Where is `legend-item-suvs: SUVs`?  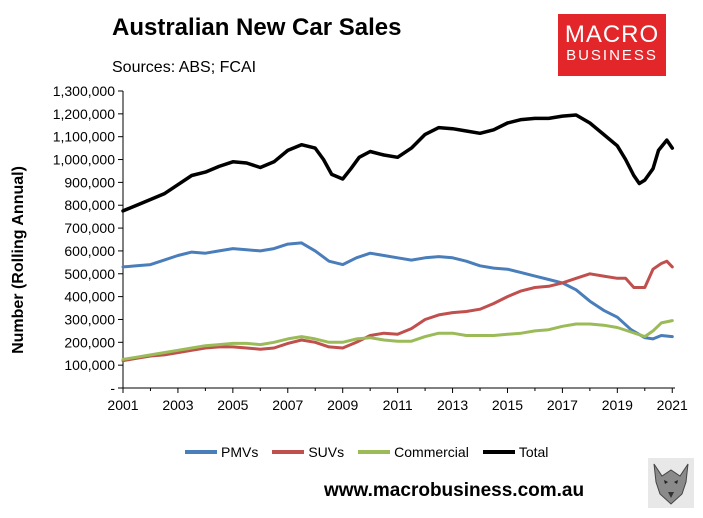
legend-item-suvs: SUVs is located at coordinates (308, 452).